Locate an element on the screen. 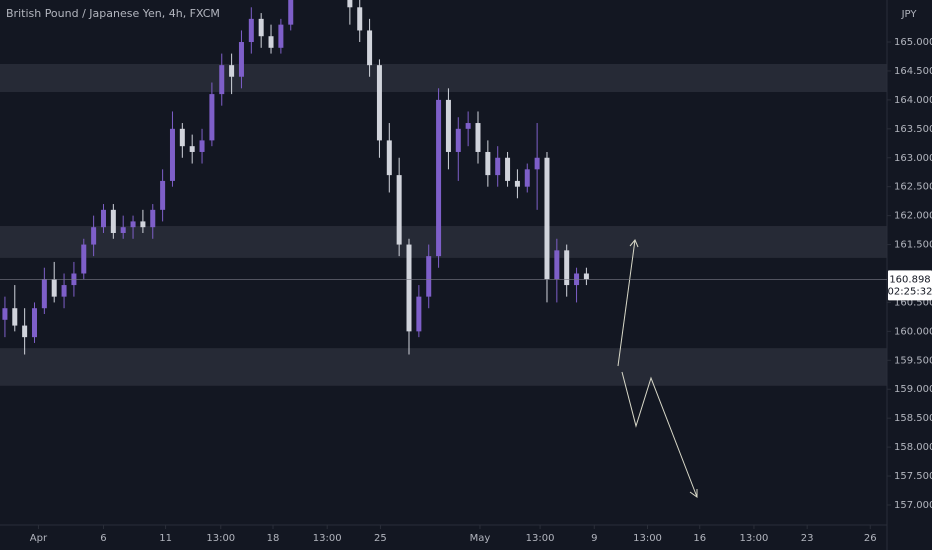  x-tick-label: 26 is located at coordinates (870, 538).